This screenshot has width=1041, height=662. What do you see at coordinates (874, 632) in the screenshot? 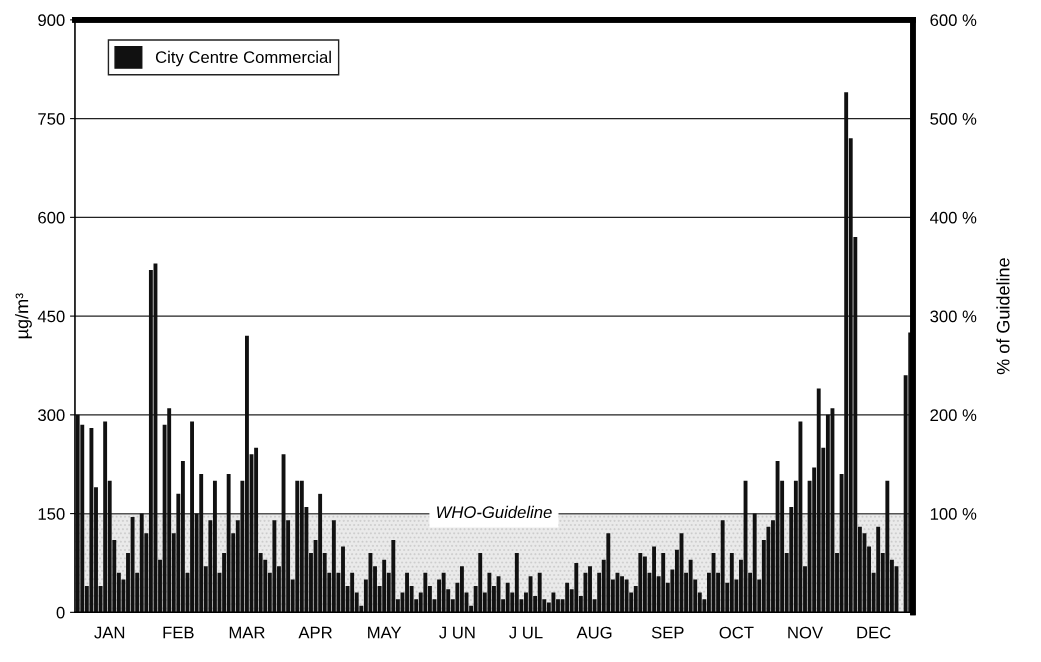
I see `x-tick-label: DEC` at bounding box center [874, 632].